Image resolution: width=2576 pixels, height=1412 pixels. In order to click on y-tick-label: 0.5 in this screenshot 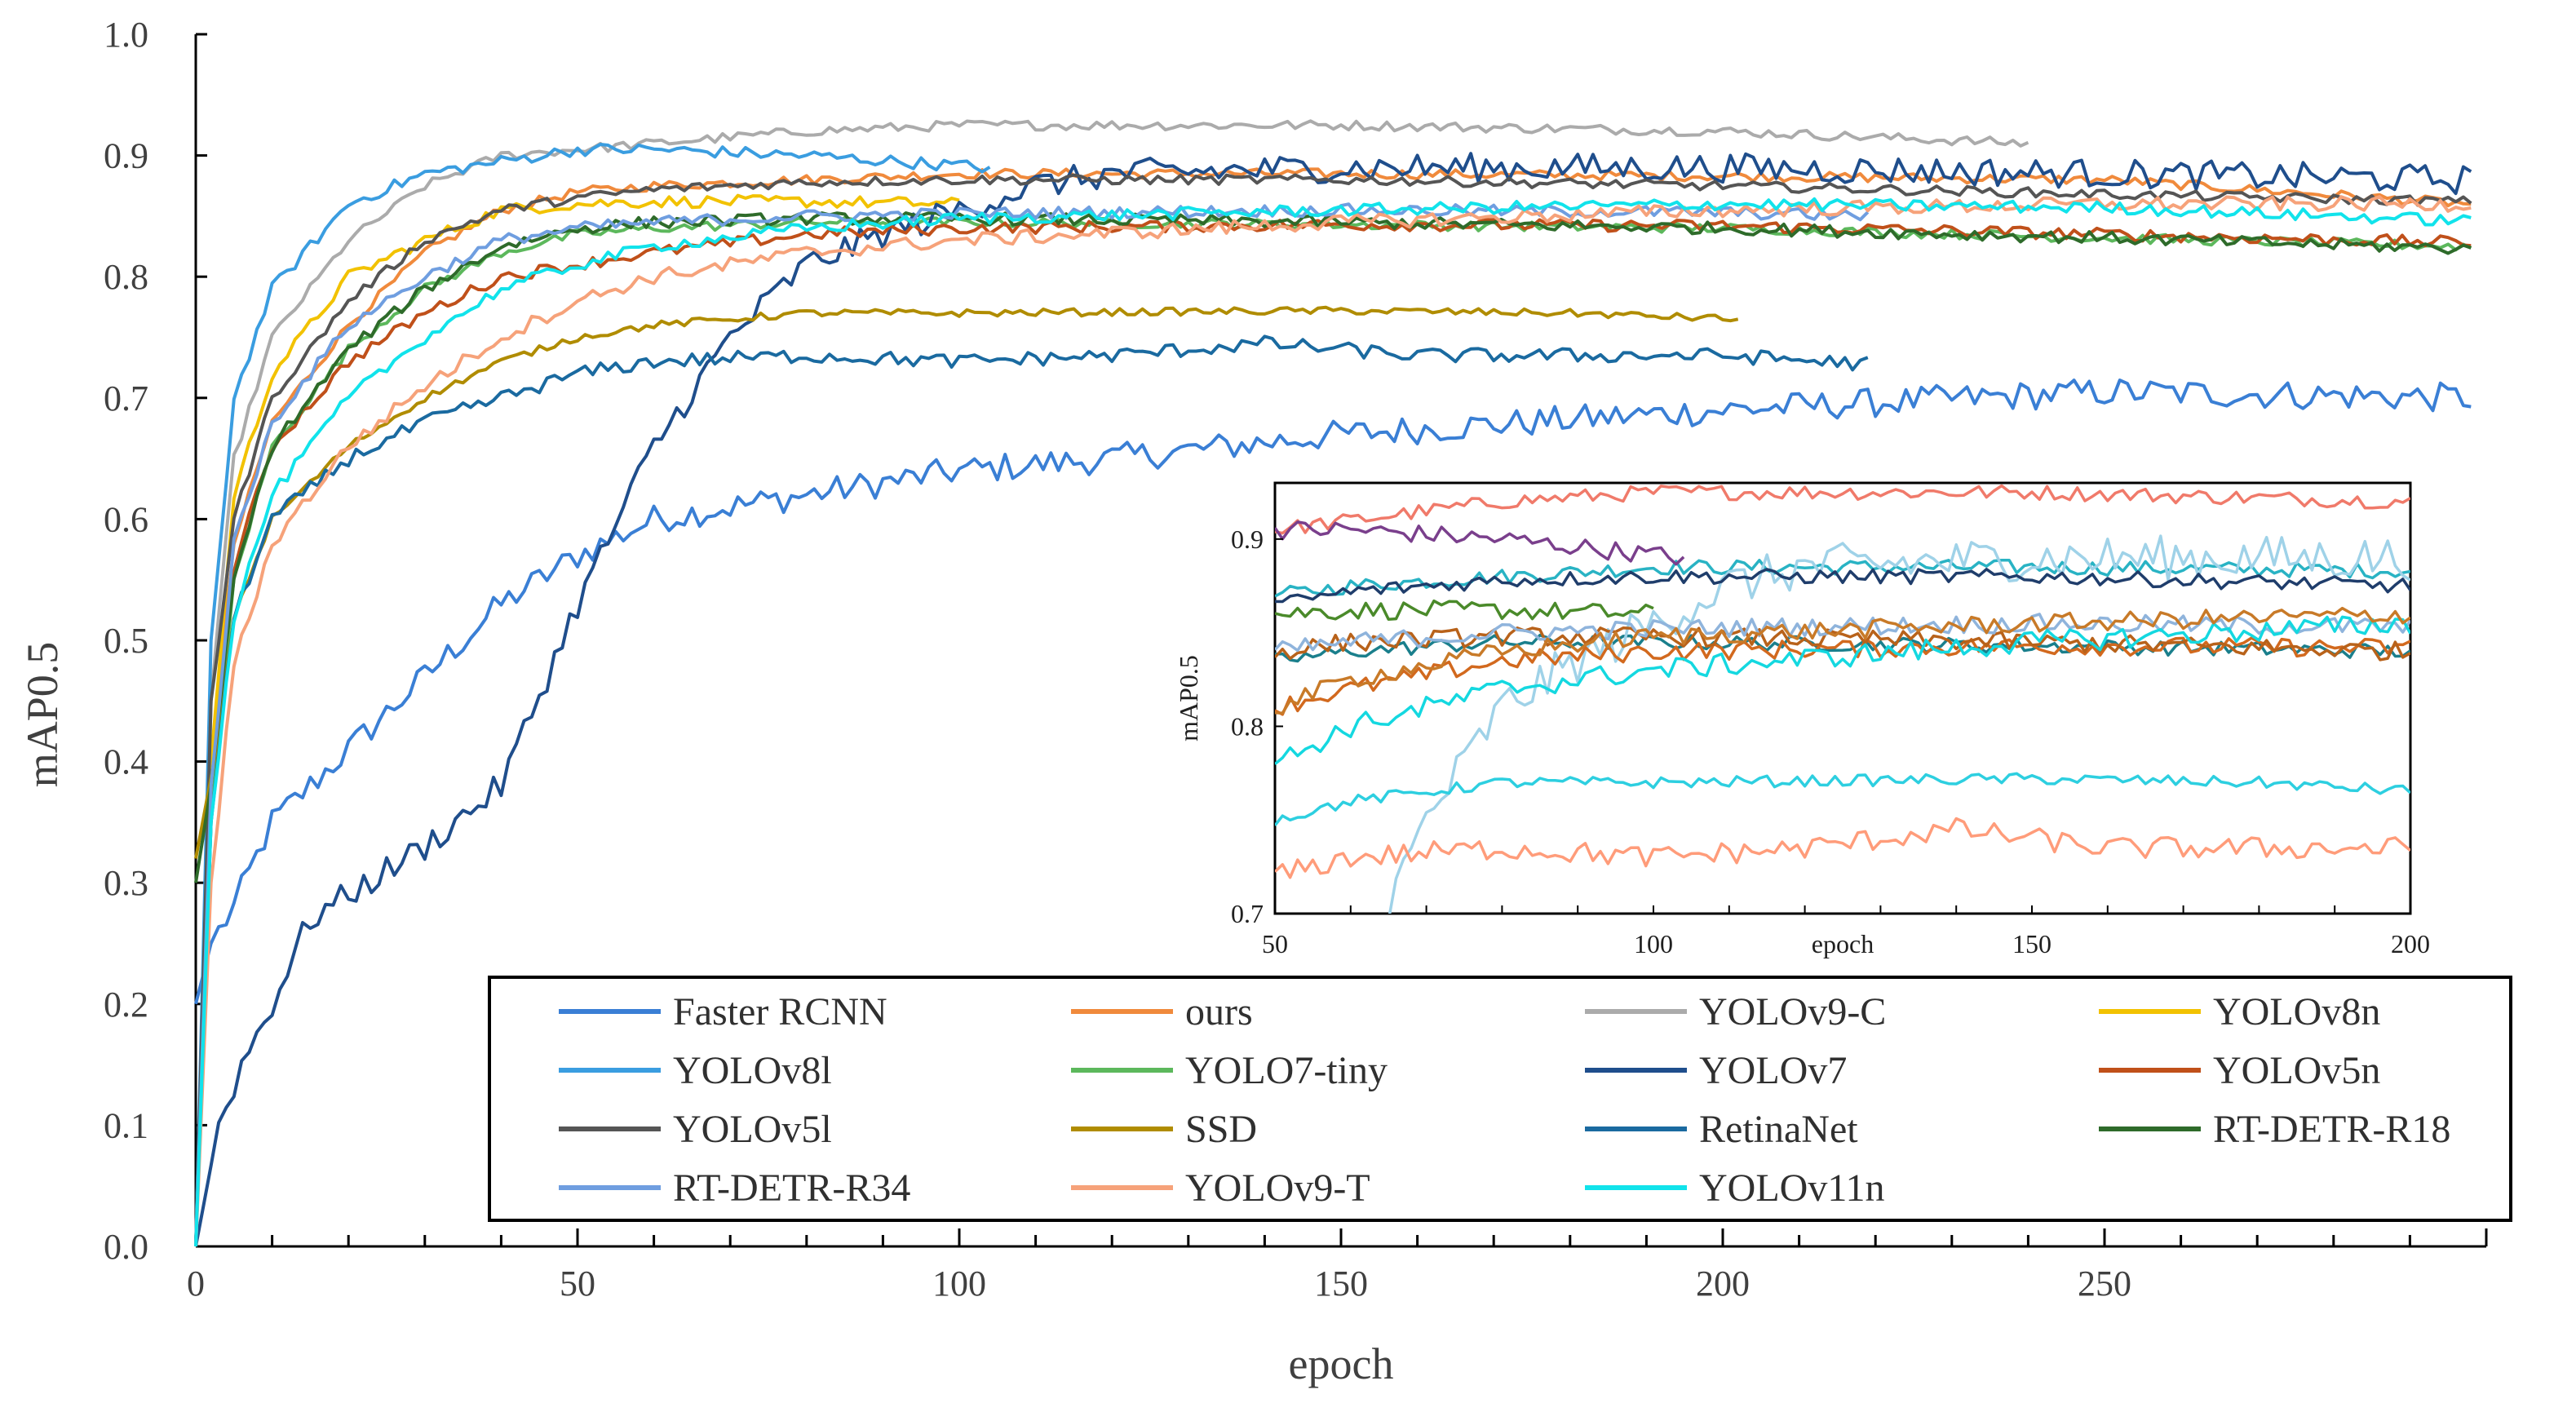, I will do `click(126, 641)`.